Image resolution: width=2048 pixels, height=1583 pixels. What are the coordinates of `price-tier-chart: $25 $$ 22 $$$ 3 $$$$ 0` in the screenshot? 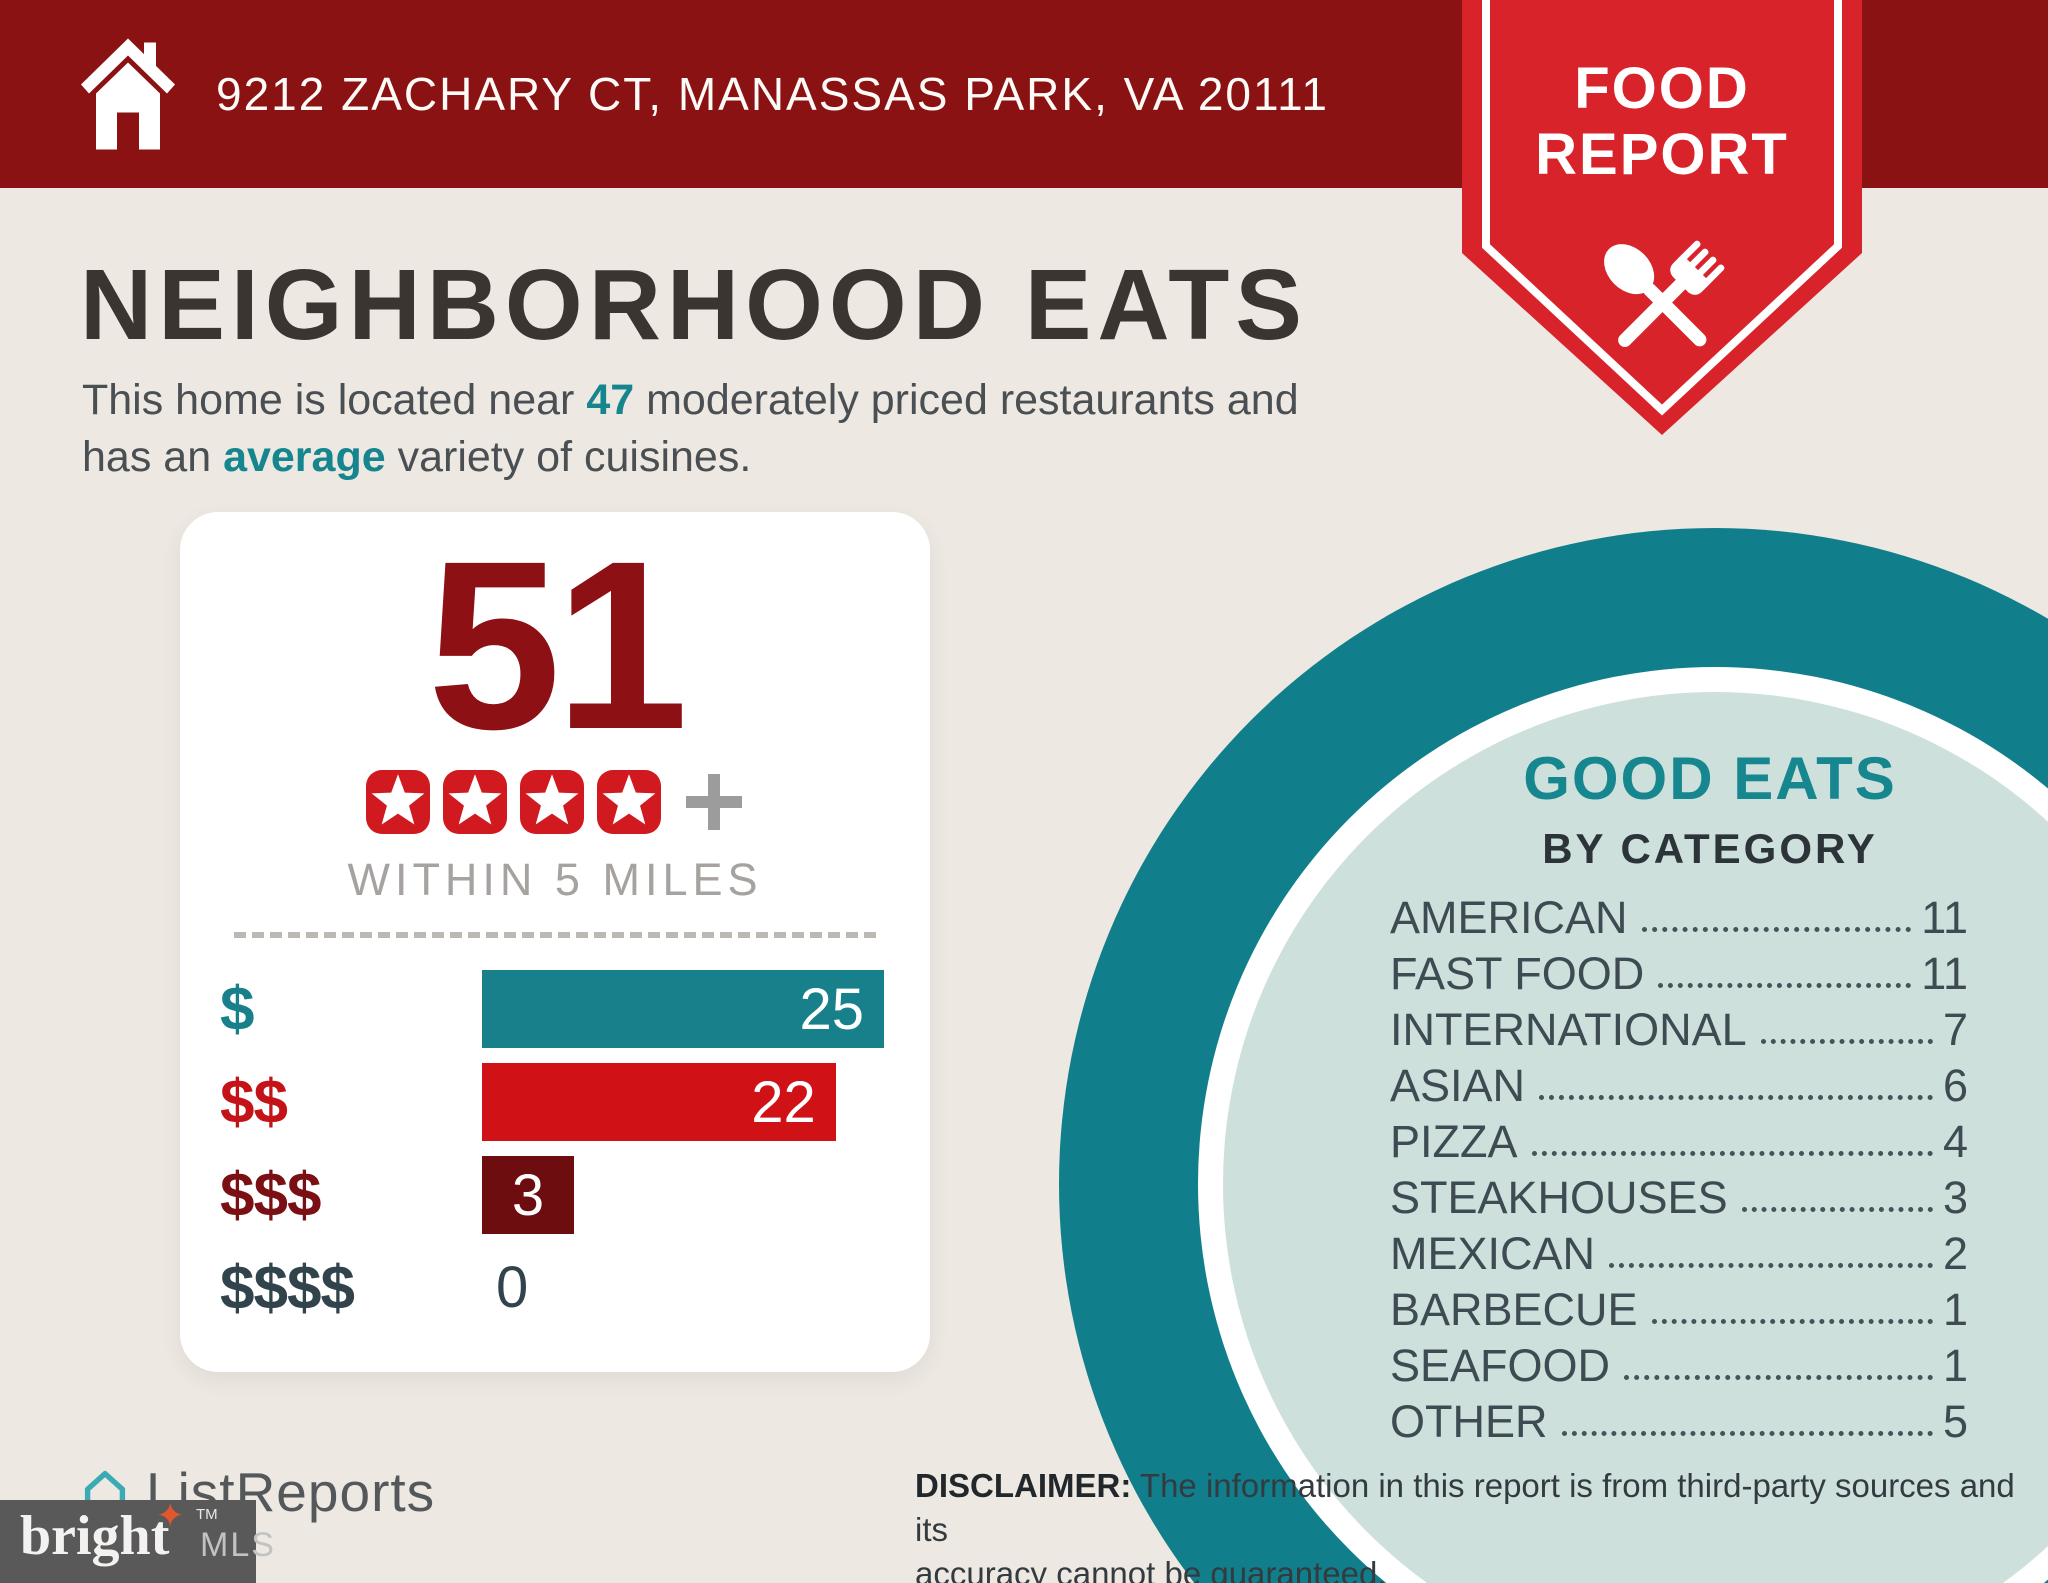 It's located at (552, 1156).